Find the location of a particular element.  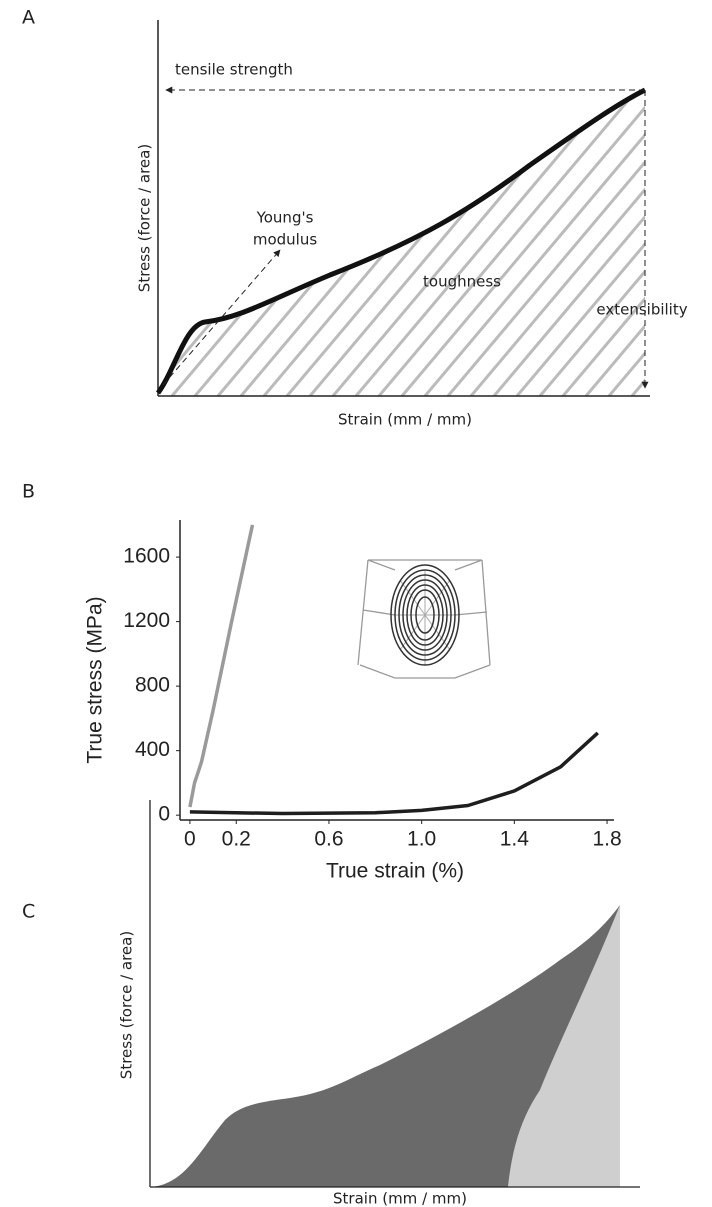

panel-label: B is located at coordinates (28, 492).